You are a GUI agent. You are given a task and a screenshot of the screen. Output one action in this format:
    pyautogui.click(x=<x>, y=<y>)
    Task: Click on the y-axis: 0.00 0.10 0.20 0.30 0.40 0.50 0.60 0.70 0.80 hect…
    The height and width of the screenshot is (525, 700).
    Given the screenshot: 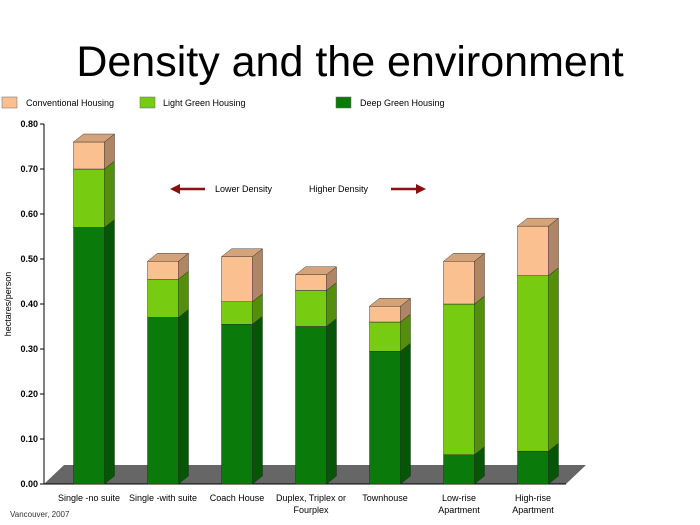 What is the action you would take?
    pyautogui.click(x=24, y=304)
    